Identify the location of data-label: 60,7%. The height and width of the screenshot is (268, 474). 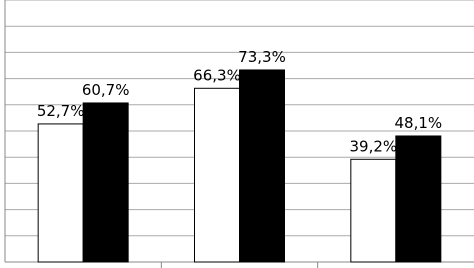
(106, 90).